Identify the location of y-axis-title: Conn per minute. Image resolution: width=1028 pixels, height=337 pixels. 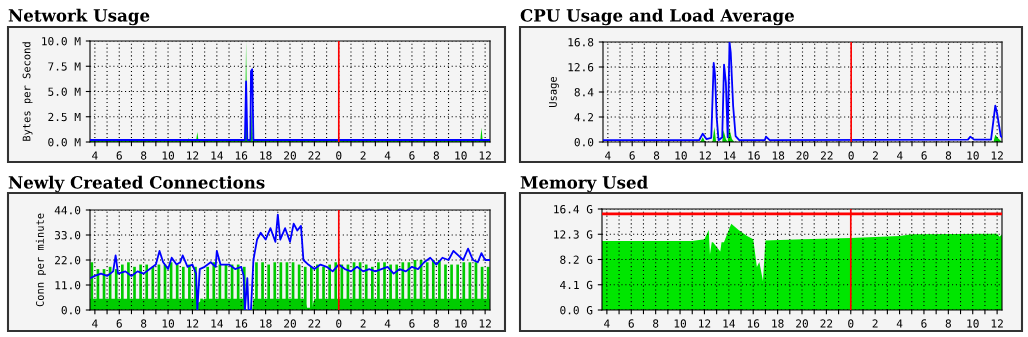
(40, 260).